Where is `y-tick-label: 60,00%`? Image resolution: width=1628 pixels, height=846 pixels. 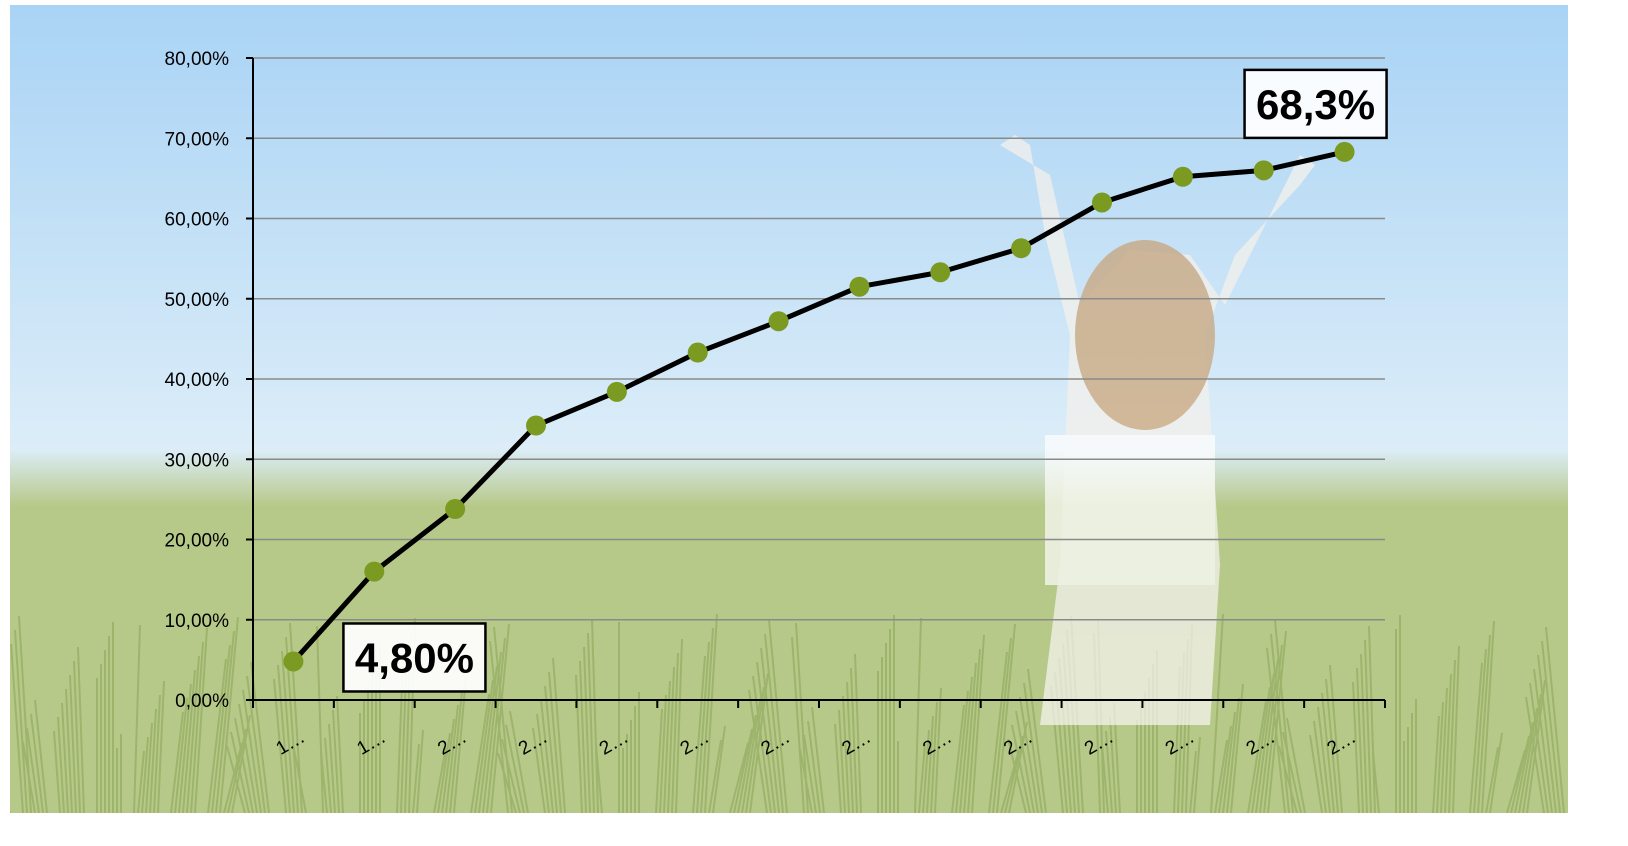 y-tick-label: 60,00% is located at coordinates (197, 220).